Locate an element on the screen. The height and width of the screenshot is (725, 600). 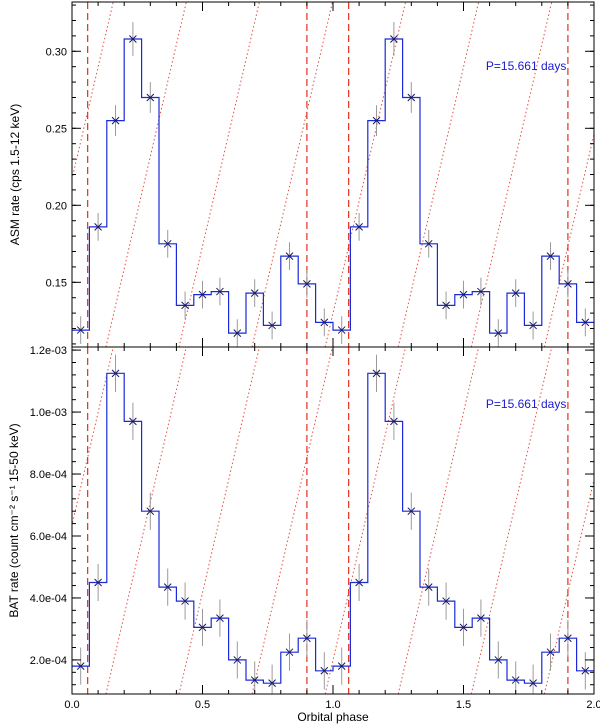
bat-y-tick-label: 1.2e-03 is located at coordinates (48, 351).